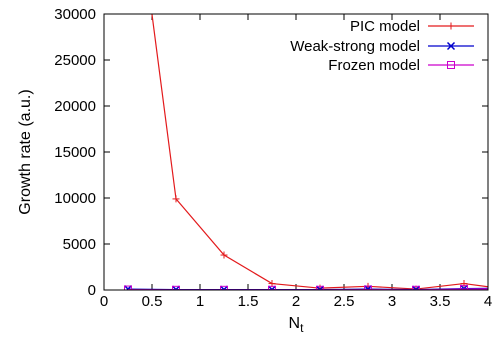 The width and height of the screenshot is (494, 338). I want to click on x-axis-title-main: N, so click(295, 323).